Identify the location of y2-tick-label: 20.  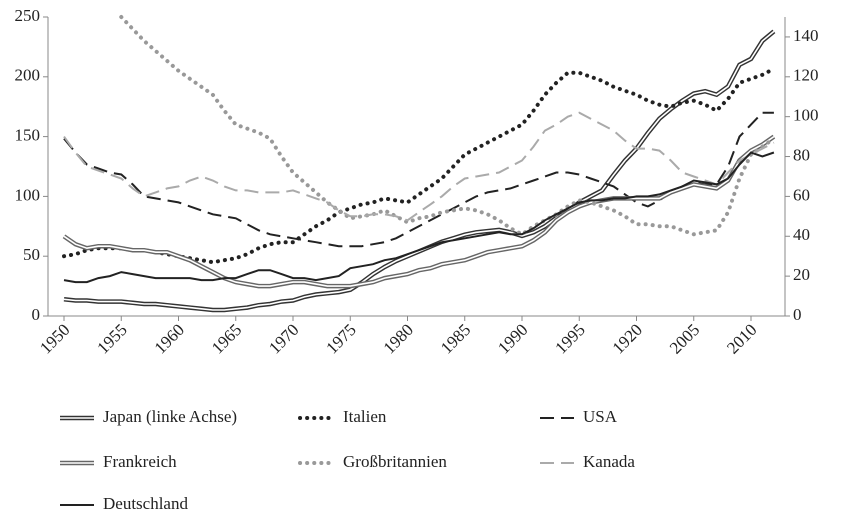
(801, 274).